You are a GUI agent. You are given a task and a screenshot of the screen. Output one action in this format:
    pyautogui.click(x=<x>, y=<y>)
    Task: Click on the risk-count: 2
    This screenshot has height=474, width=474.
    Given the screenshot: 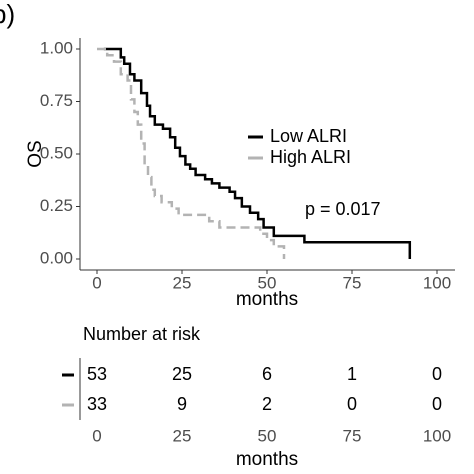 What is the action you would take?
    pyautogui.click(x=267, y=404)
    